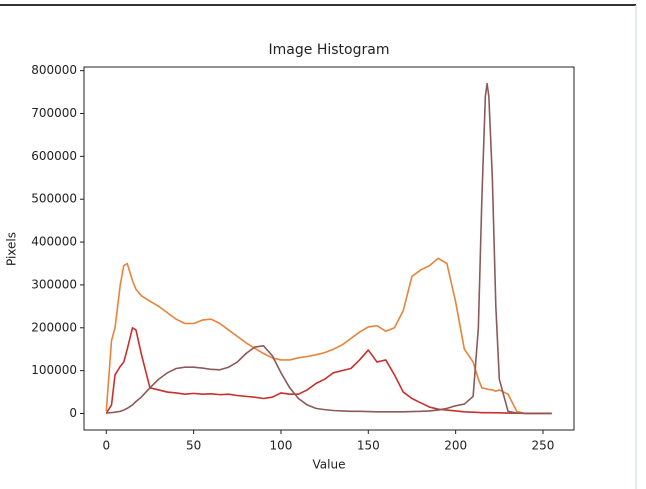  Describe the element at coordinates (54, 327) in the screenshot. I see `y-tick-label: 200000` at that location.